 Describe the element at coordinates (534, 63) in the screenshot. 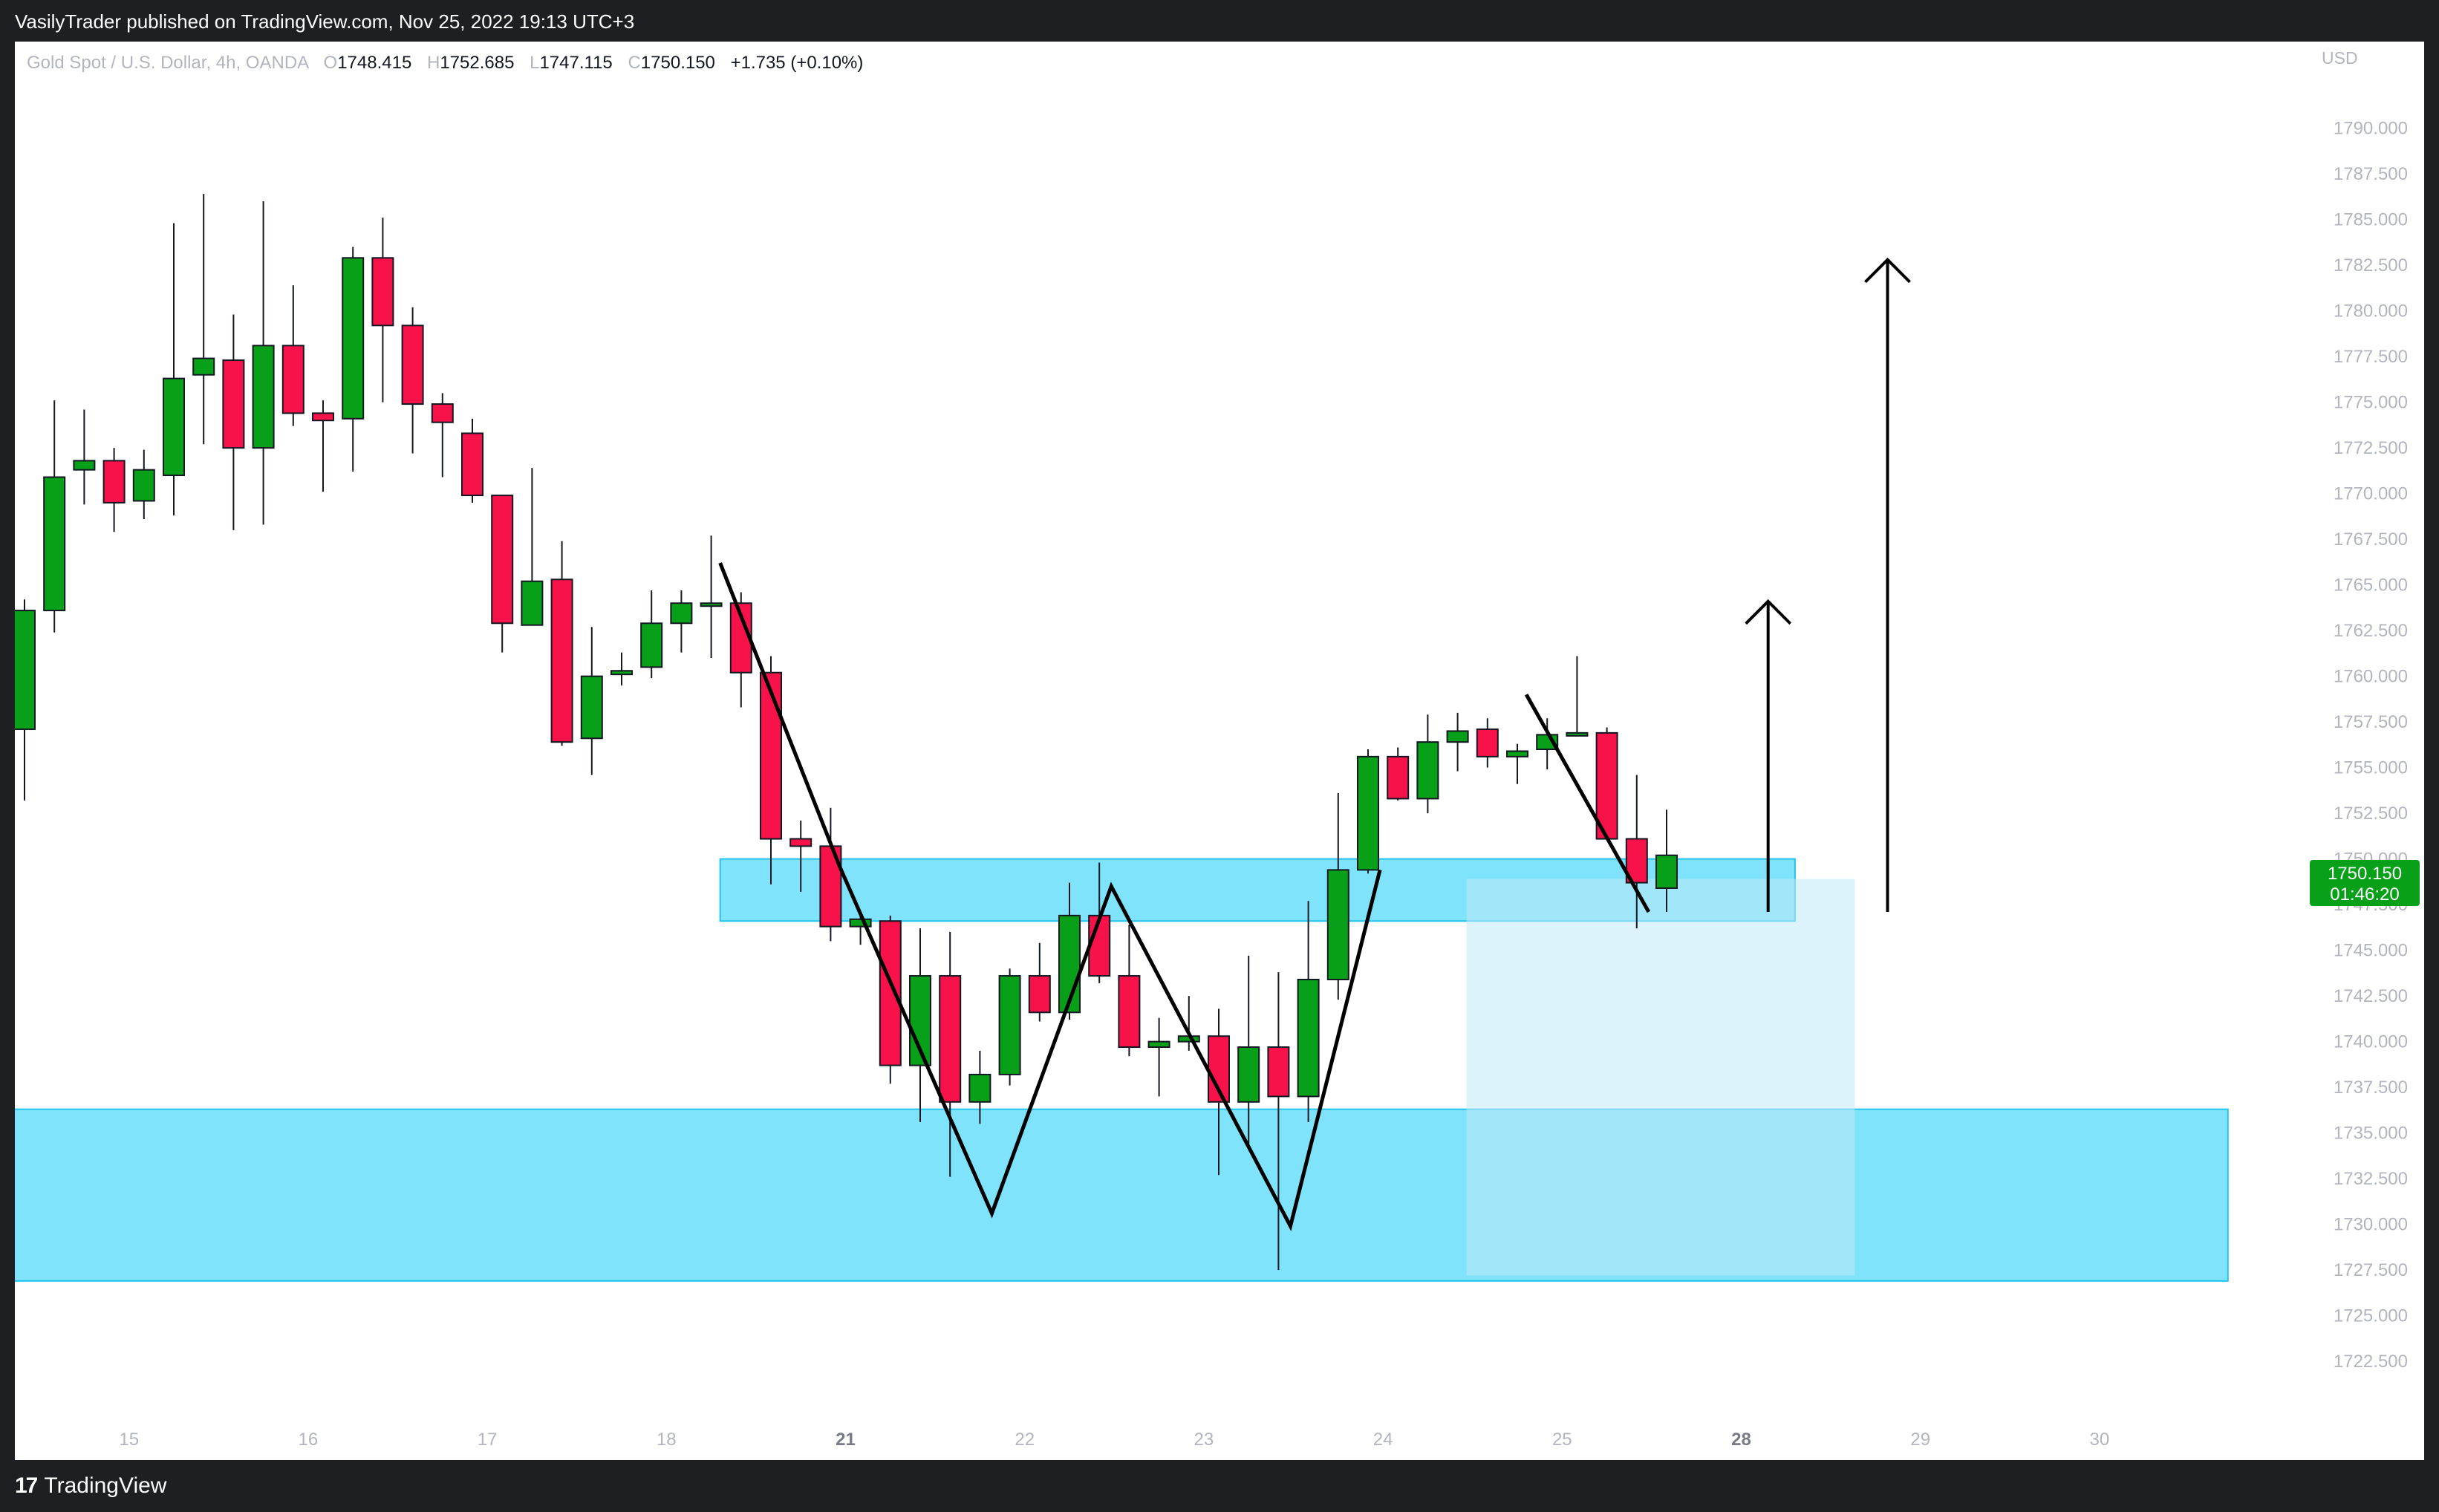

I see `legend-low-label: L` at that location.